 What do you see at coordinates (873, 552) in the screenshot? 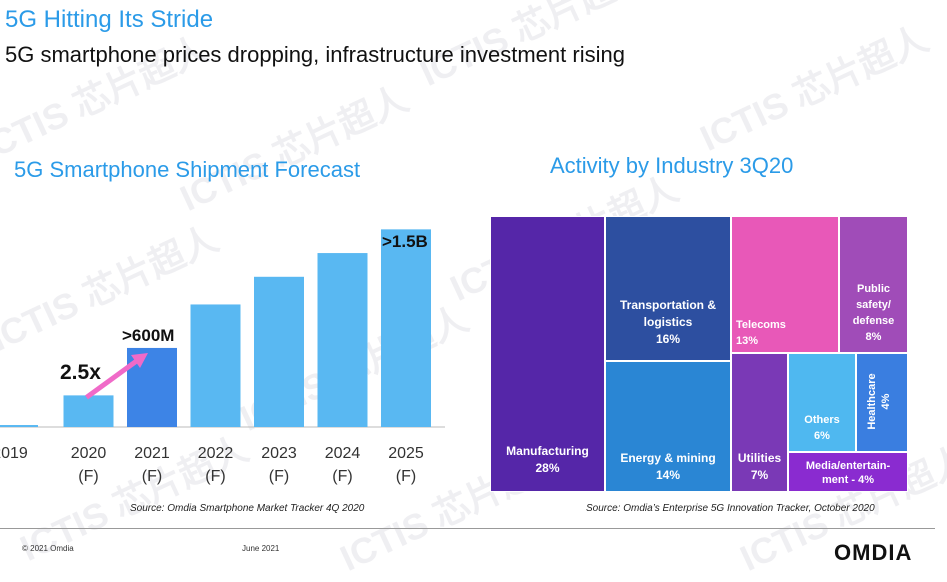
I see `omdia-logo: OMDIA` at bounding box center [873, 552].